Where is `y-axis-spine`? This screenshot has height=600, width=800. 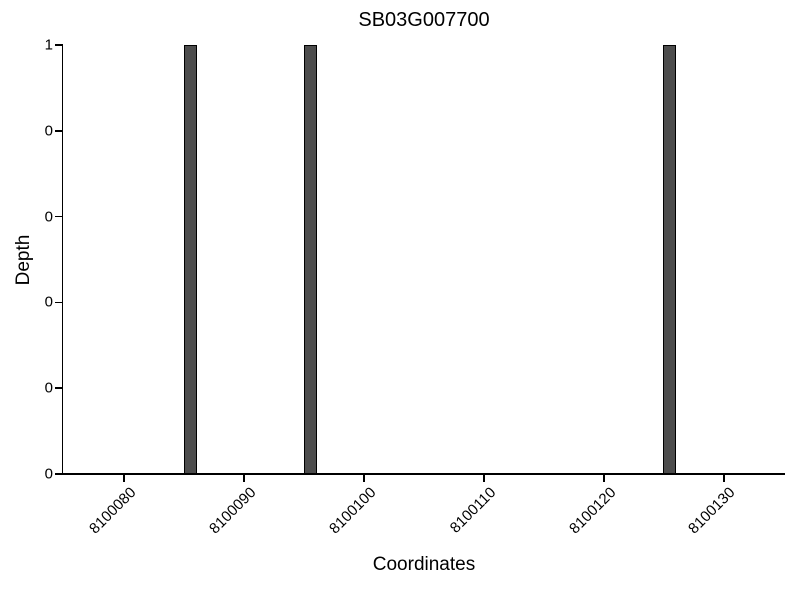 y-axis-spine is located at coordinates (62, 259).